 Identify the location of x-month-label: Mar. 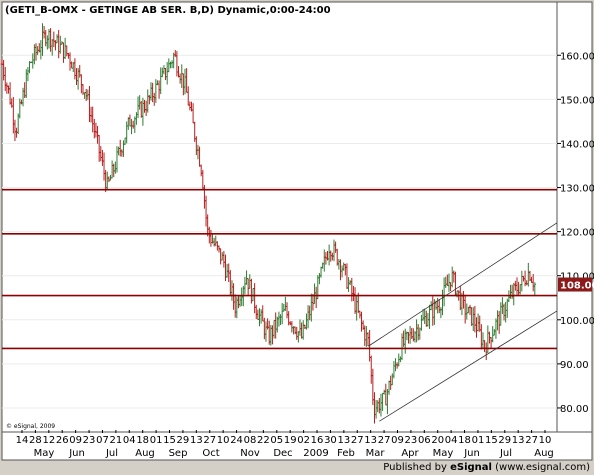
(376, 453).